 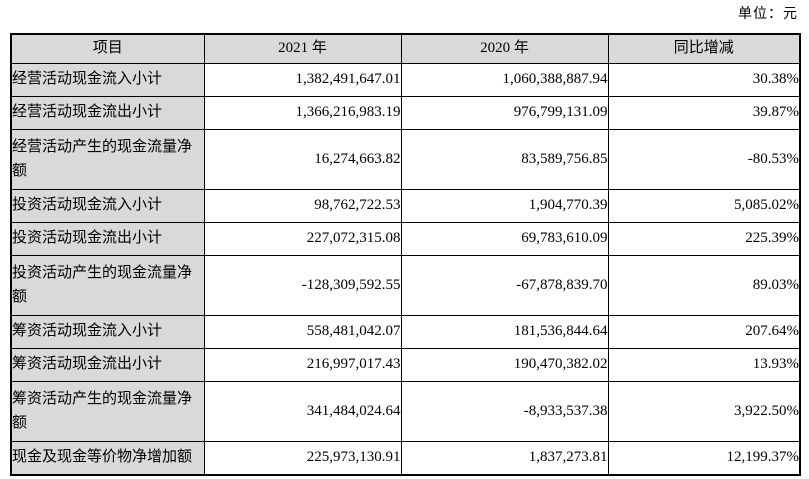 I want to click on row-item-label: 现金及现金等价物净增加额, so click(x=107, y=458).